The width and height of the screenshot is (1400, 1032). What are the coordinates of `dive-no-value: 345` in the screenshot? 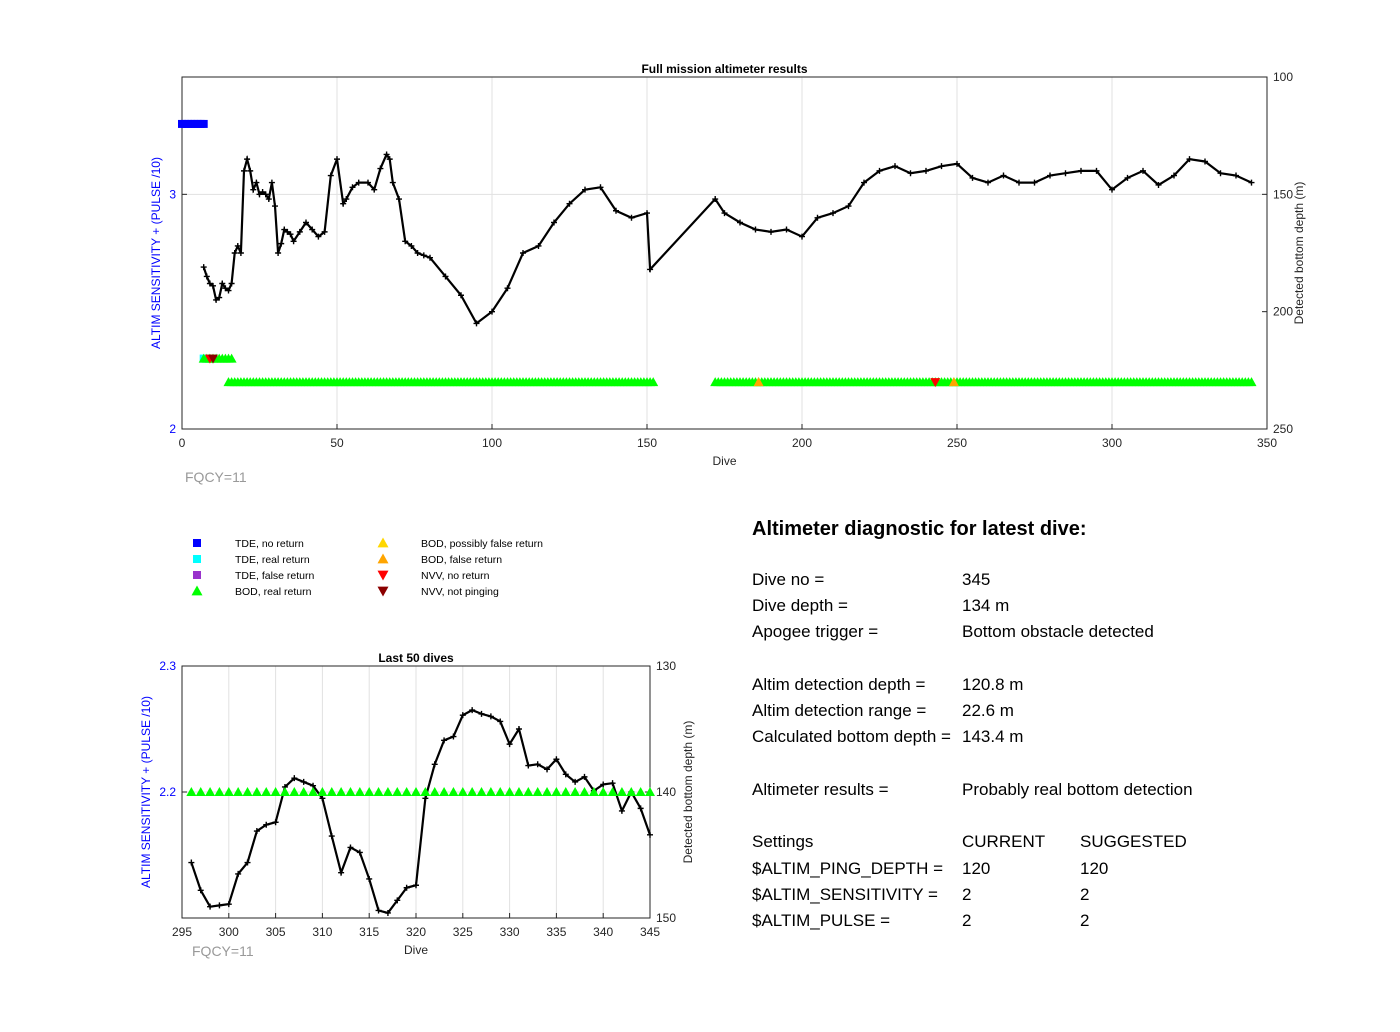 It's located at (976, 579).